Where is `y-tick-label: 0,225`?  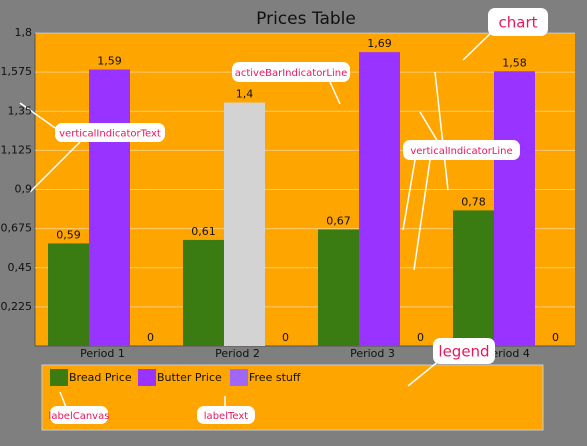 y-tick-label: 0,225 is located at coordinates (17, 306).